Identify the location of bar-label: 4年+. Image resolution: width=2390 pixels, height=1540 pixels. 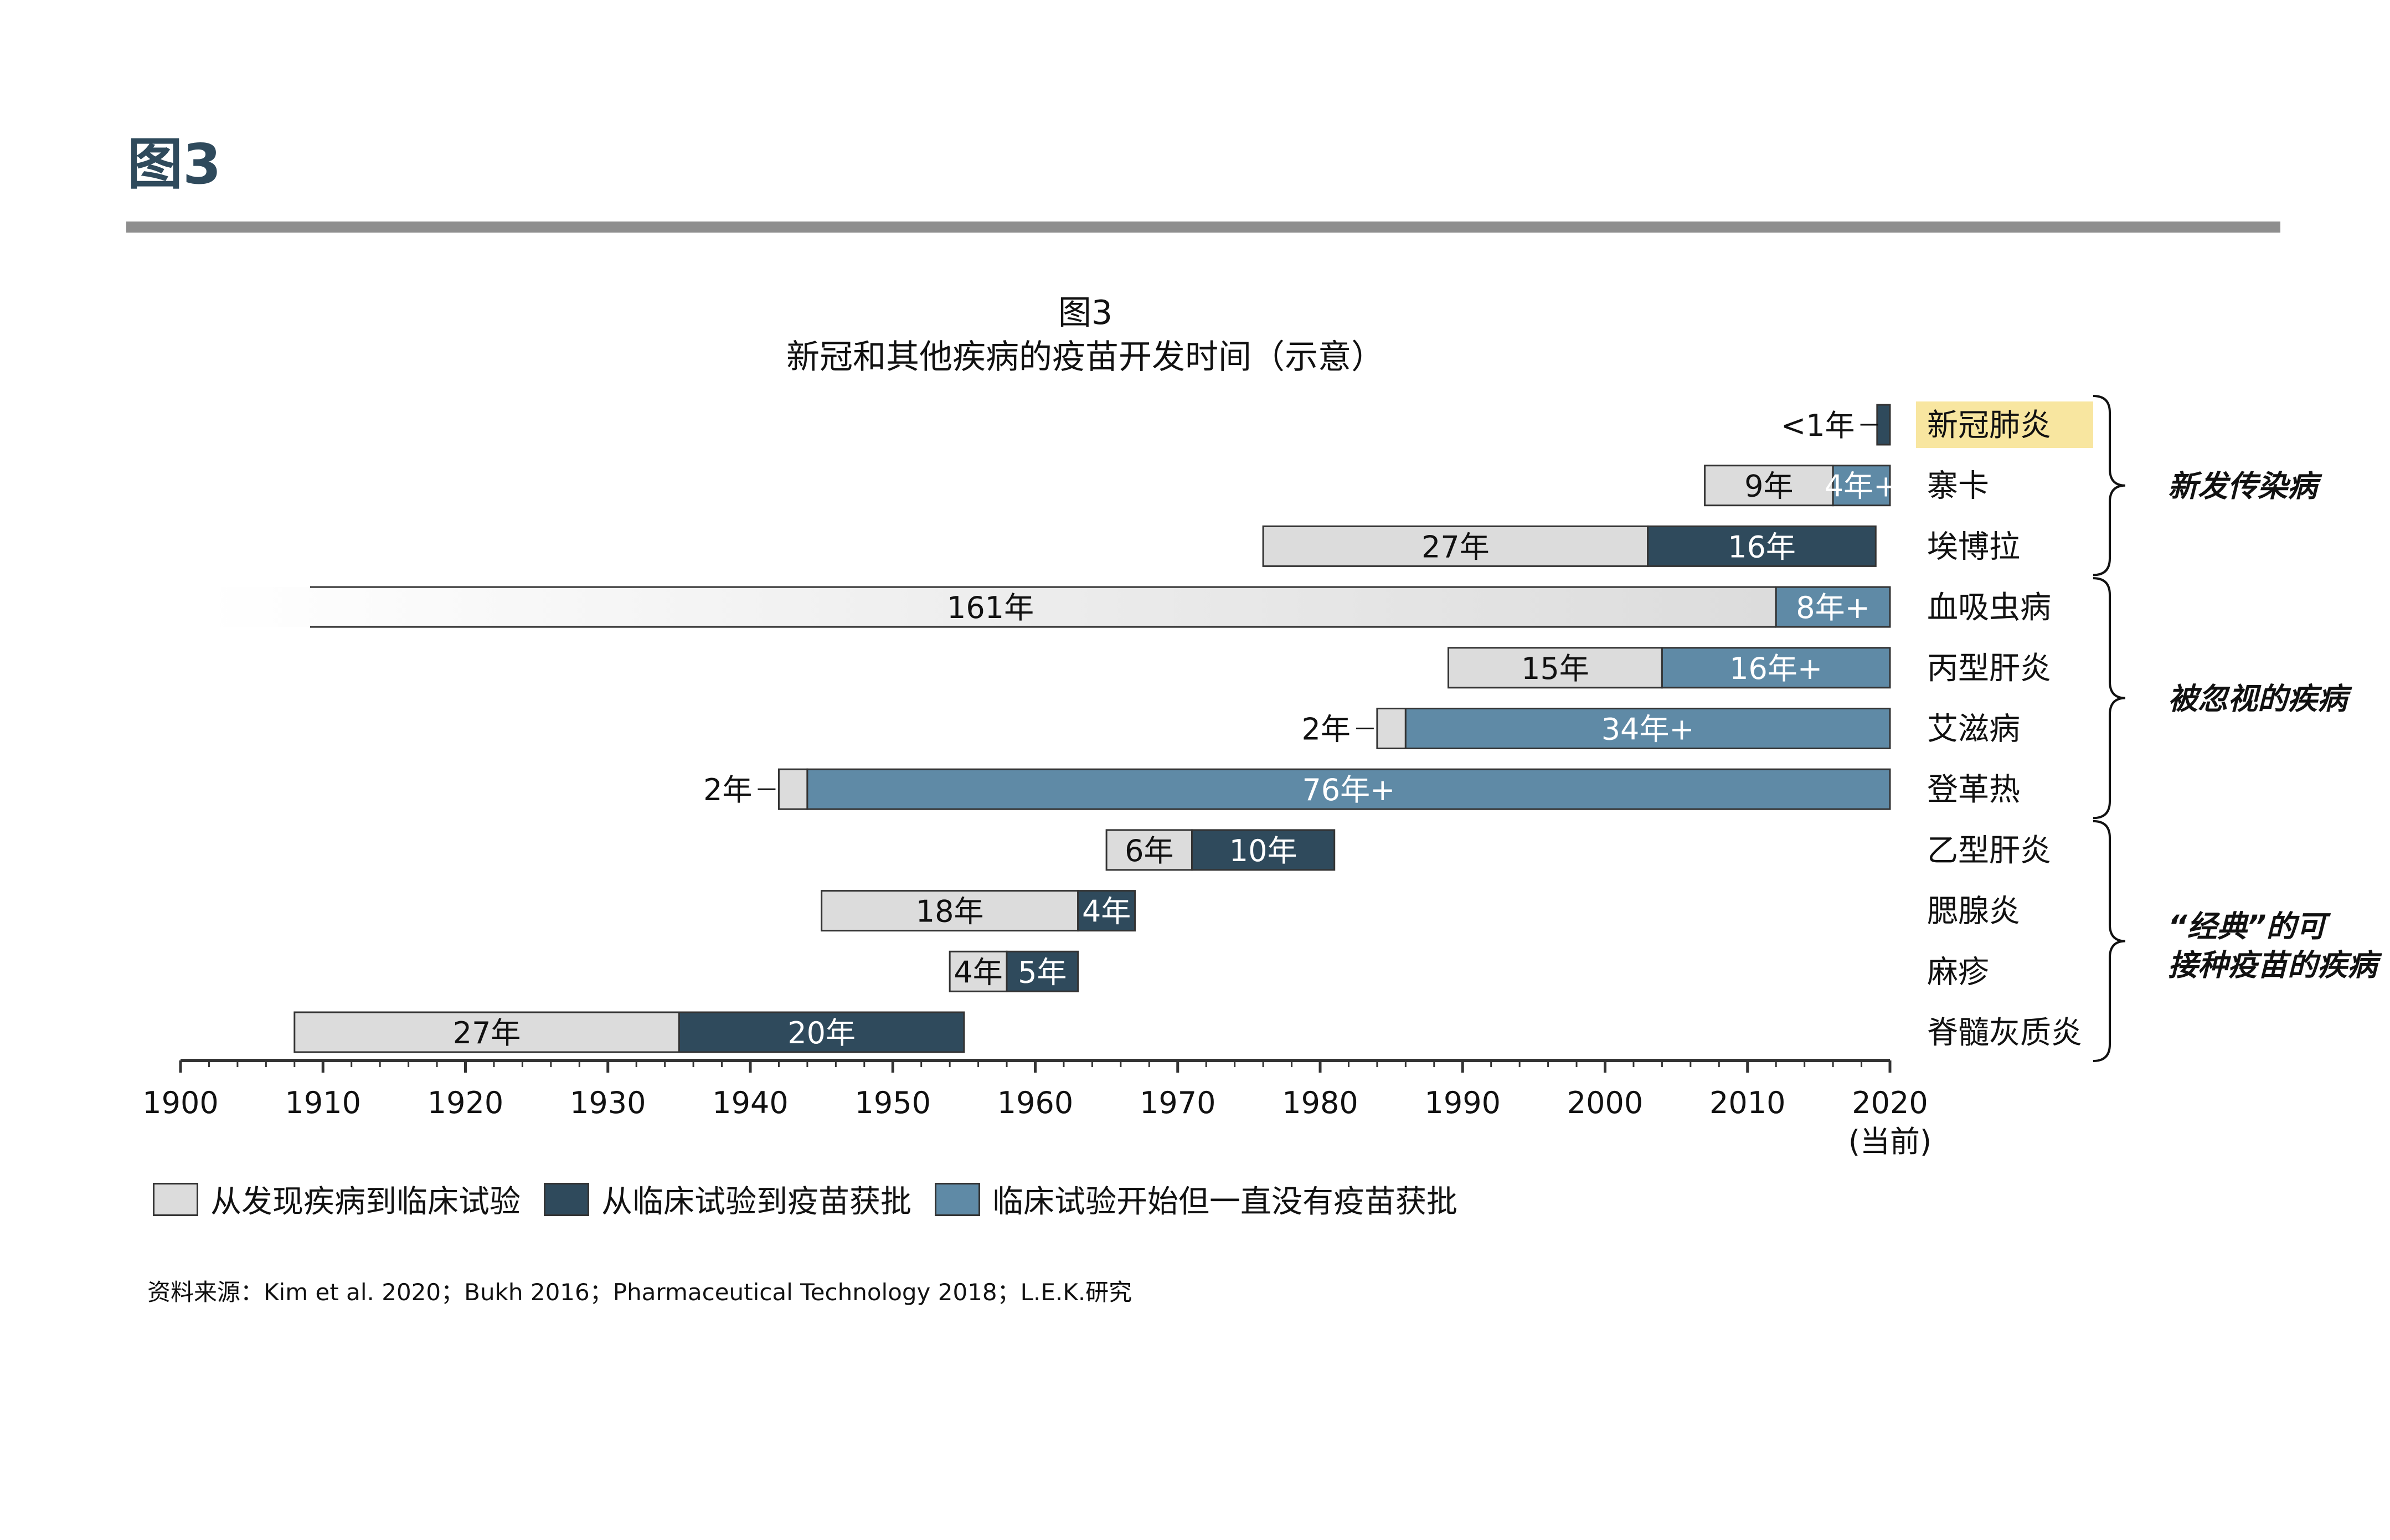
(1862, 486).